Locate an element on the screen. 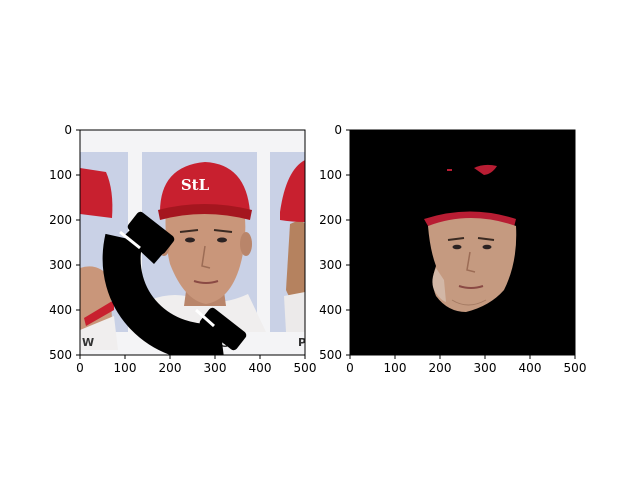 Image resolution: width=640 pixels, height=480 pixels. cap-logo: StL is located at coordinates (195, 185).